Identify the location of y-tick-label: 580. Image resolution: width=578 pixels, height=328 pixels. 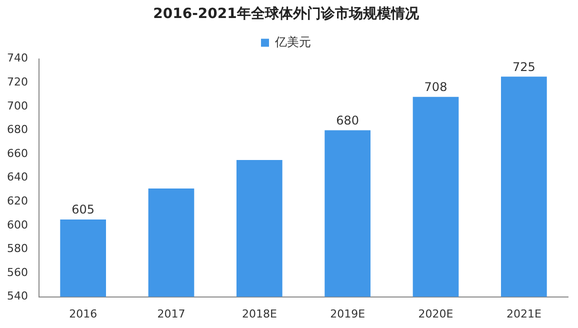
(17, 249).